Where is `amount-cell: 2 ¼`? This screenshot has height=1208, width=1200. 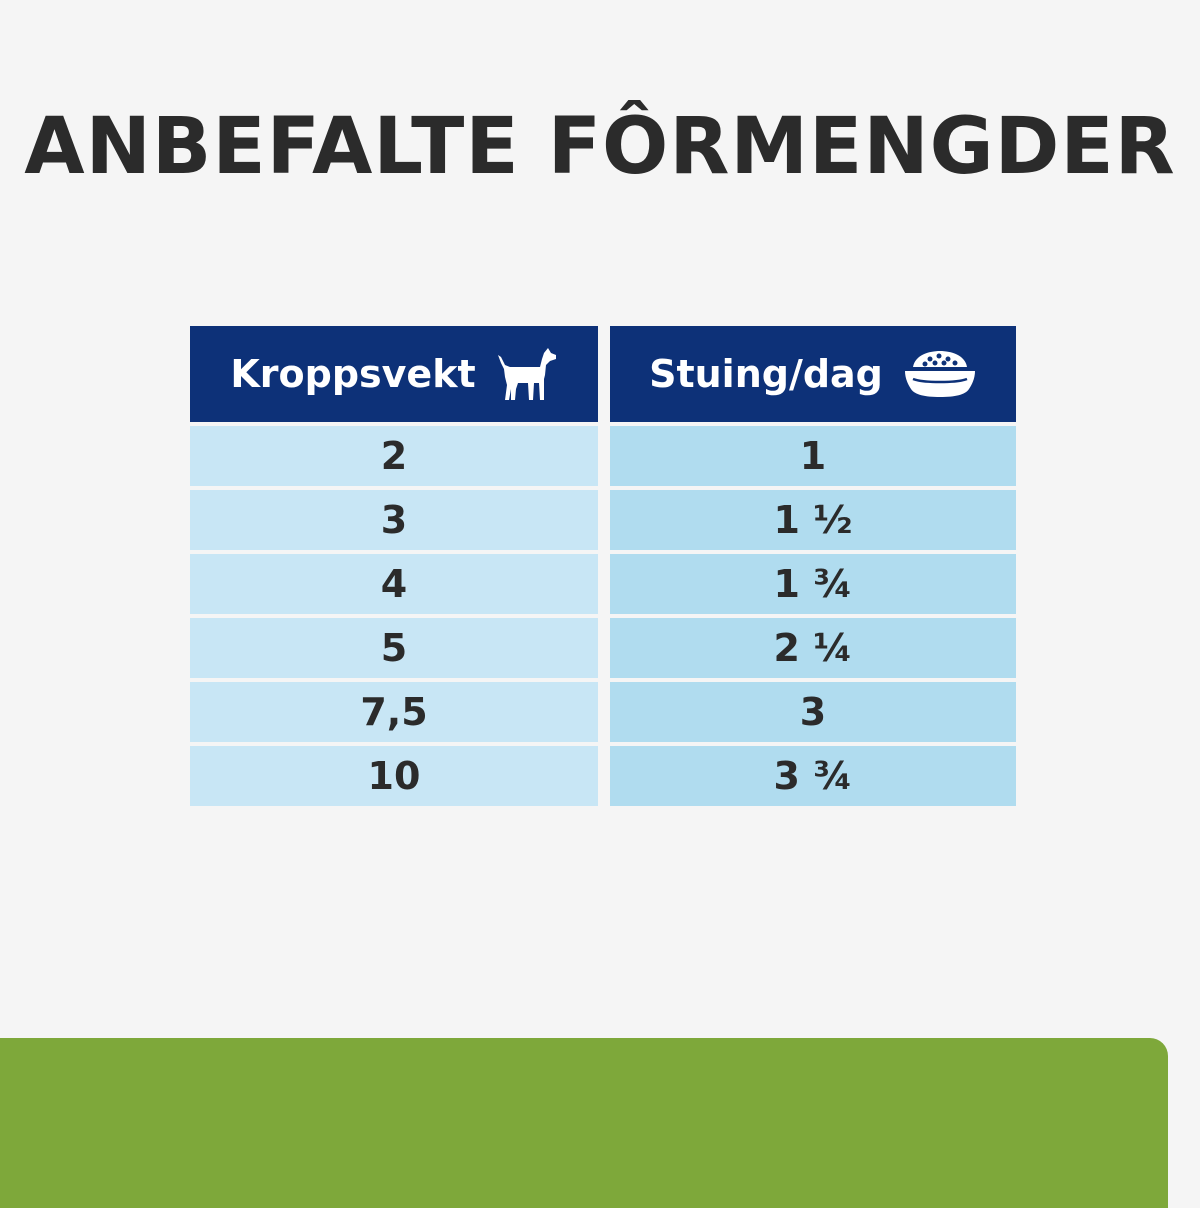
amount-cell: 2 ¼ is located at coordinates (813, 648).